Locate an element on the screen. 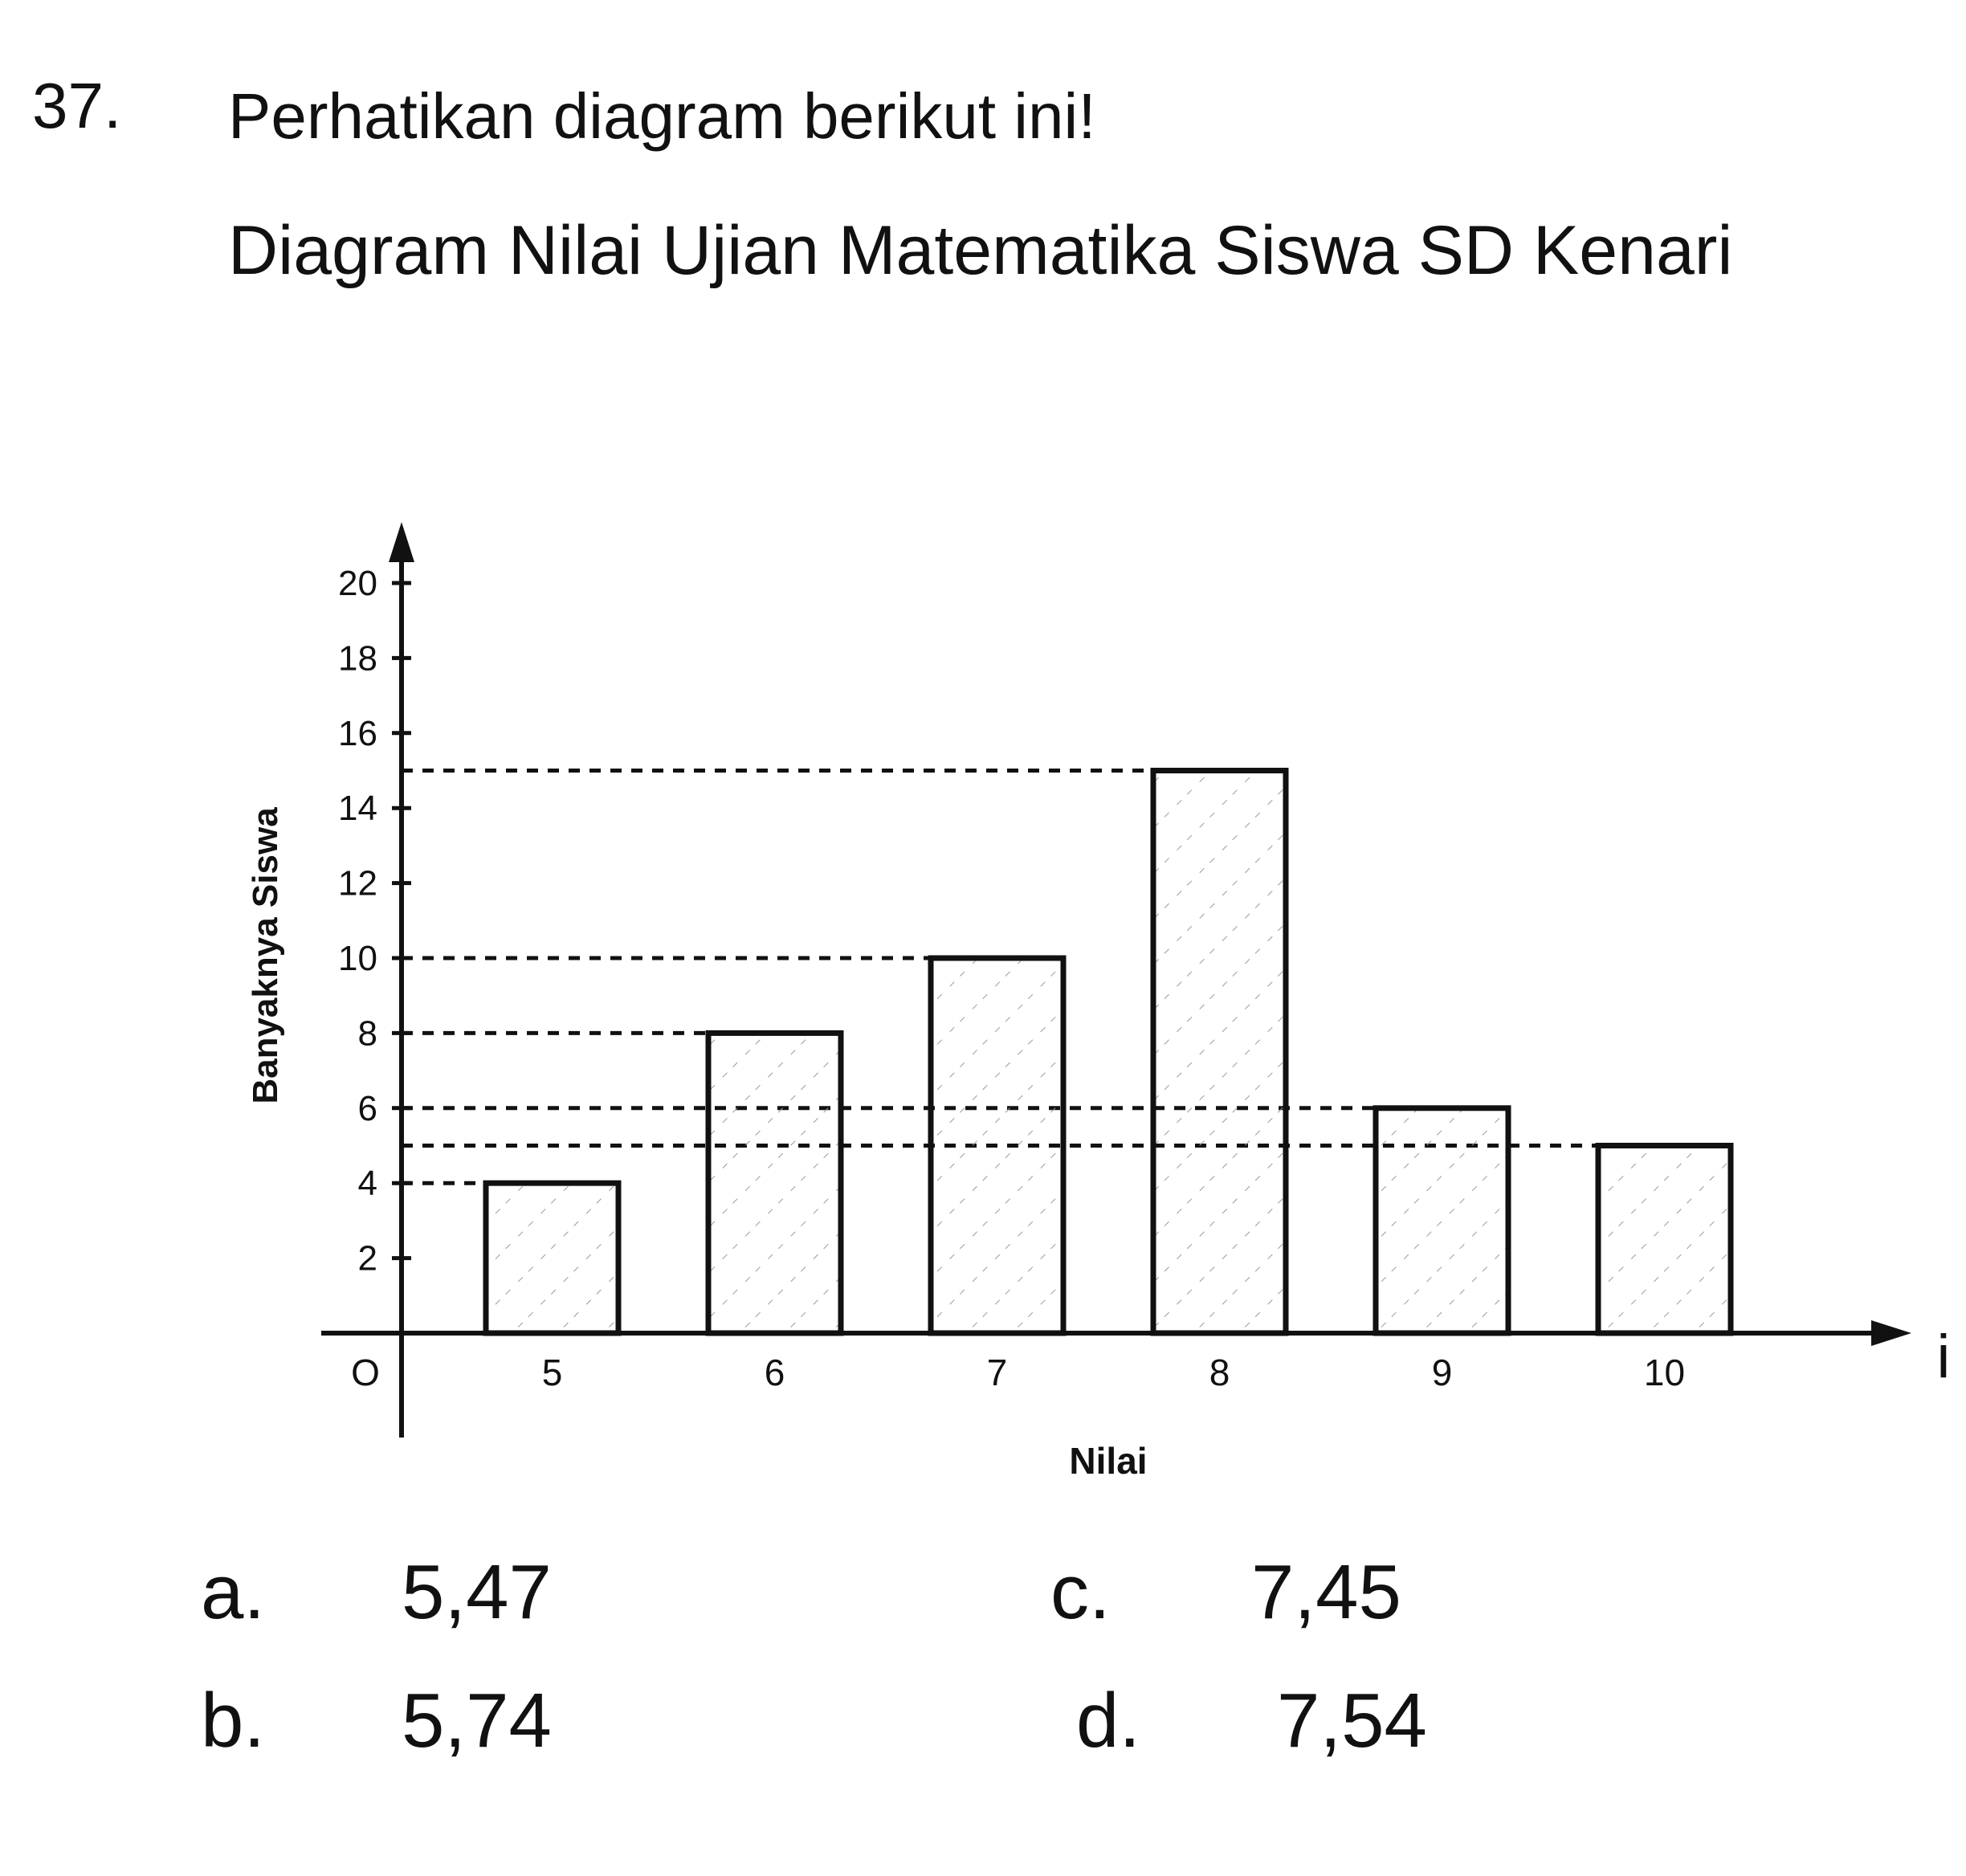  option-d: d. 7,54 is located at coordinates (1251, 1721).